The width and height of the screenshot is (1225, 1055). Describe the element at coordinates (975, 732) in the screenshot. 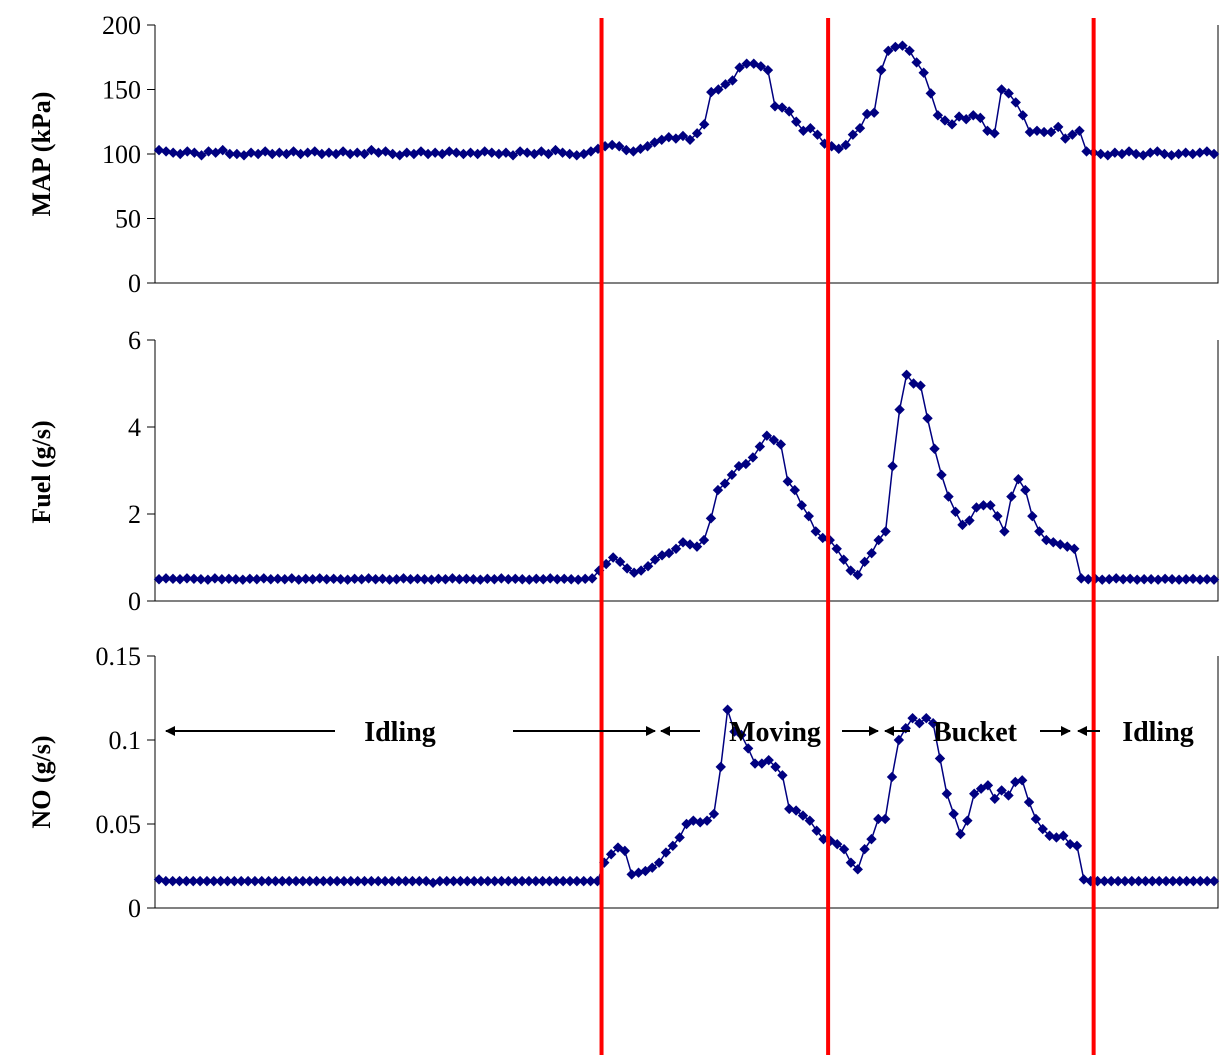

I see `phase-label-bucket: Bucket` at that location.